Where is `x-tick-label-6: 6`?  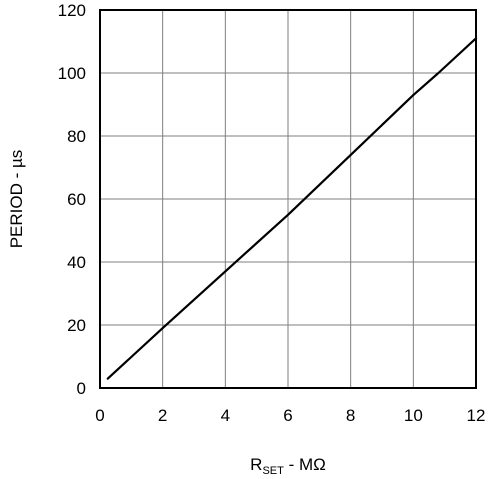 x-tick-label-6: 6 is located at coordinates (287, 415).